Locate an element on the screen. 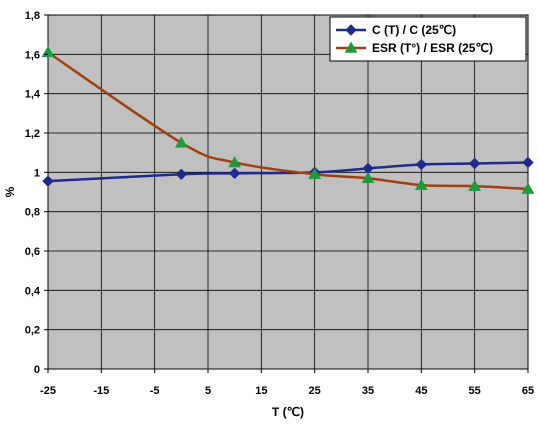 The height and width of the screenshot is (427, 539). legend: C (T) / C (25℃) ESR (T°) / ESR (25℃) is located at coordinates (428, 39).